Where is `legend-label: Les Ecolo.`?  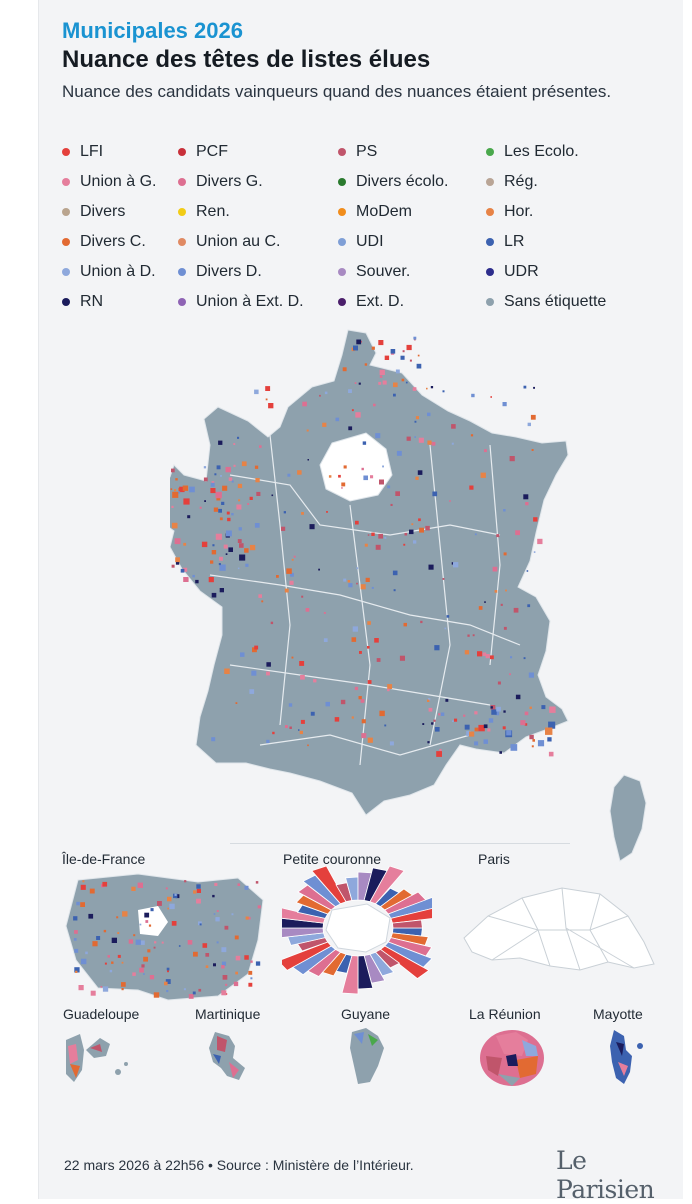 legend-label: Les Ecolo. is located at coordinates (541, 151).